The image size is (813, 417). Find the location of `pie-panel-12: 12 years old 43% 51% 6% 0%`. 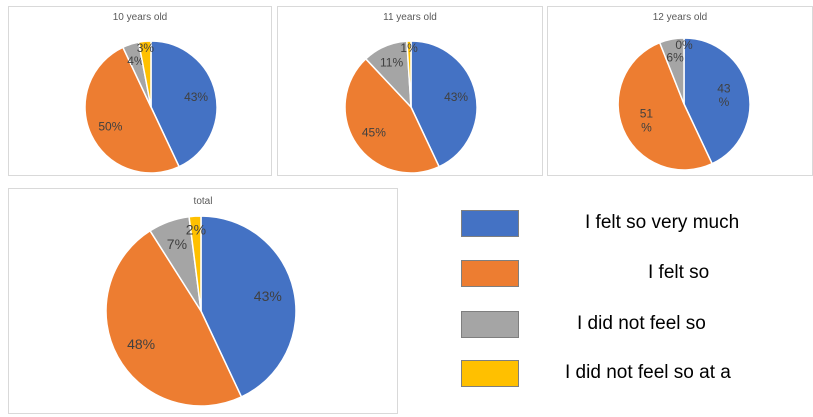

pie-panel-12: 12 years old 43% 51% 6% 0% is located at coordinates (680, 91).